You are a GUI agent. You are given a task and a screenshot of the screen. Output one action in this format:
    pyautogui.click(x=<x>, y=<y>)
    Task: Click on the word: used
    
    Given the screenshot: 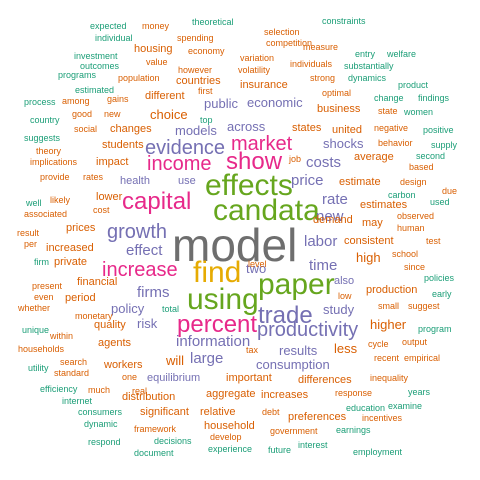 What is the action you would take?
    pyautogui.click(x=440, y=202)
    